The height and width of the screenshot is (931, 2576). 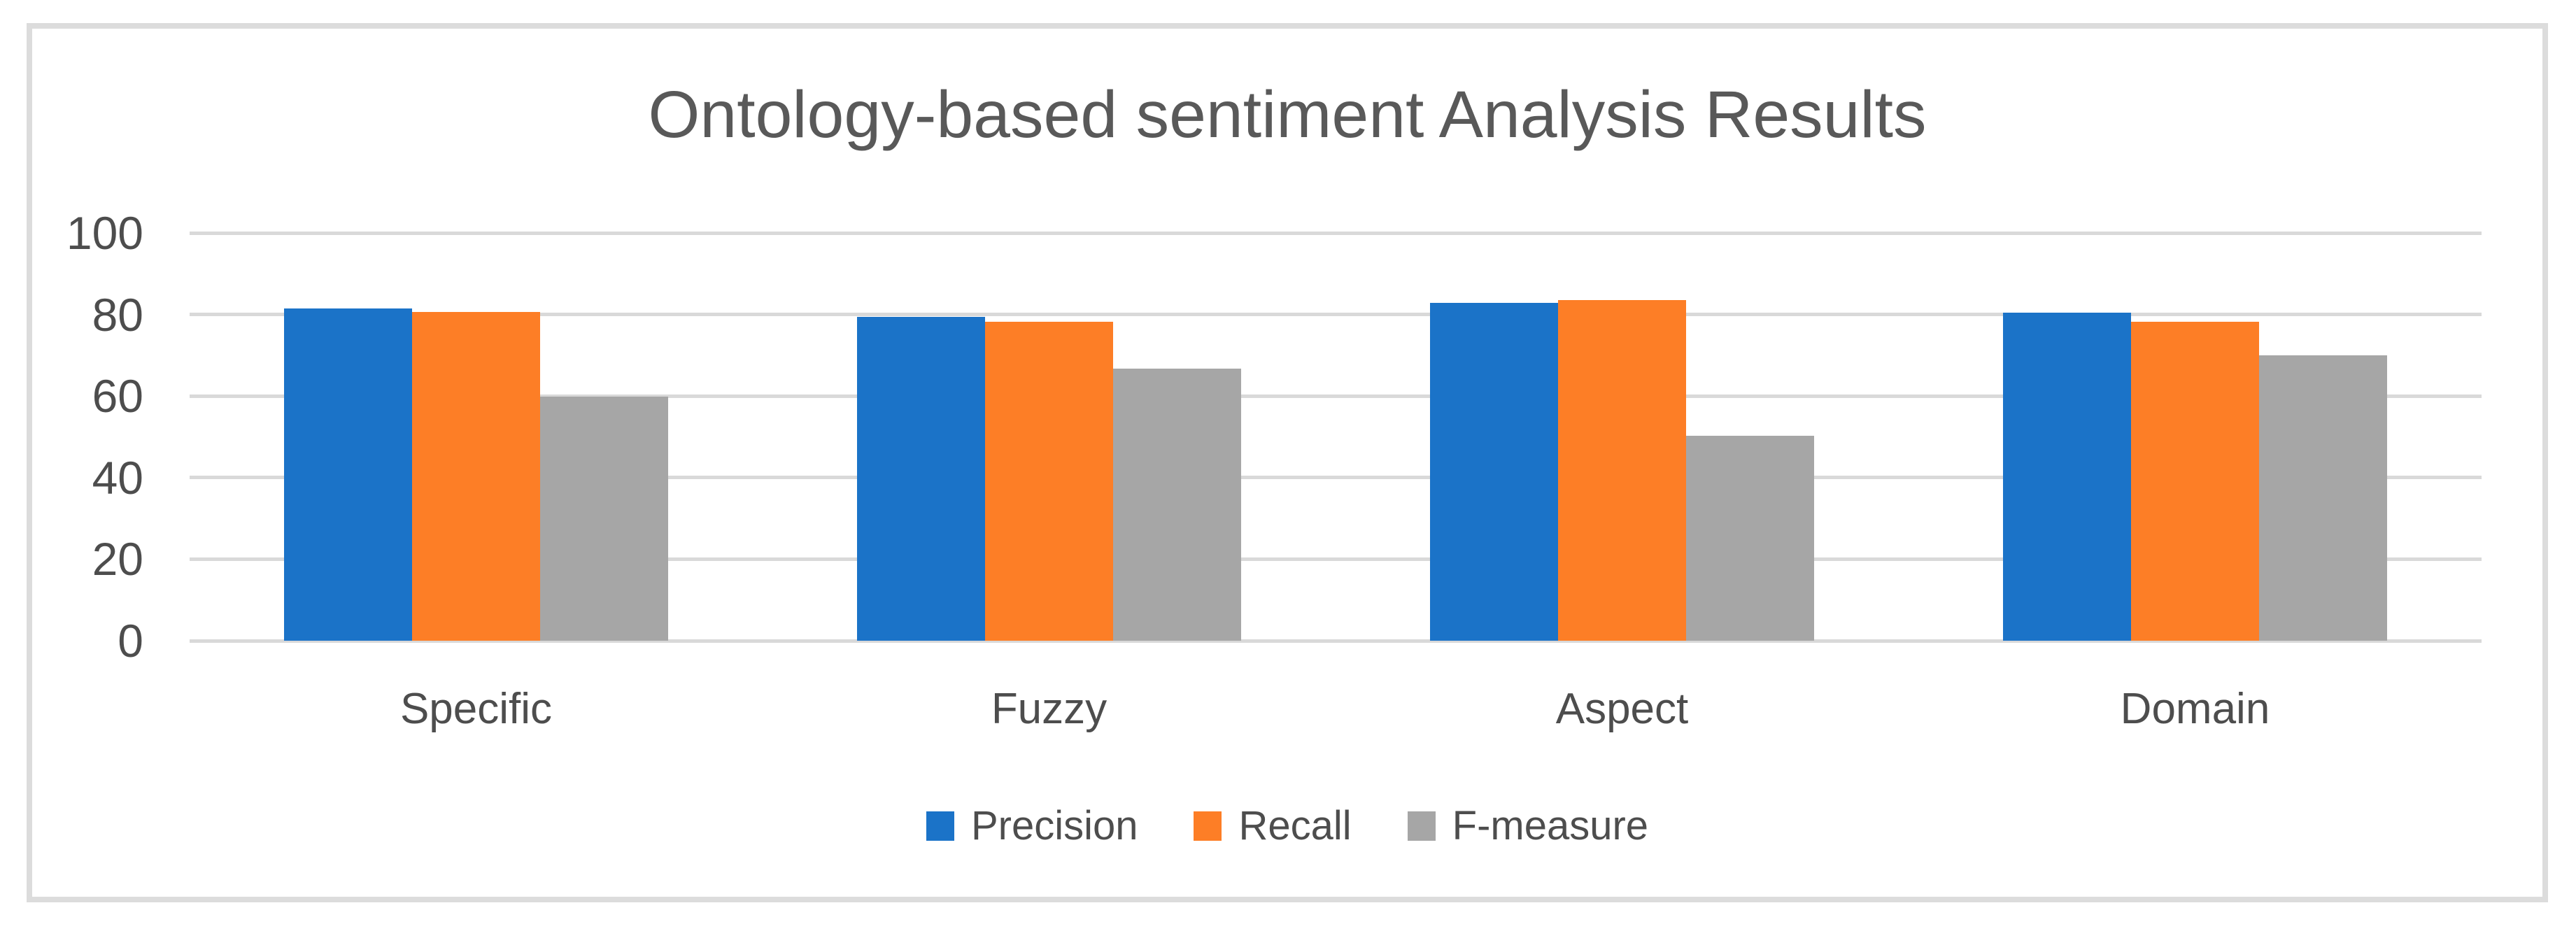 What do you see at coordinates (117, 478) in the screenshot?
I see `y-tick-label-40: 40` at bounding box center [117, 478].